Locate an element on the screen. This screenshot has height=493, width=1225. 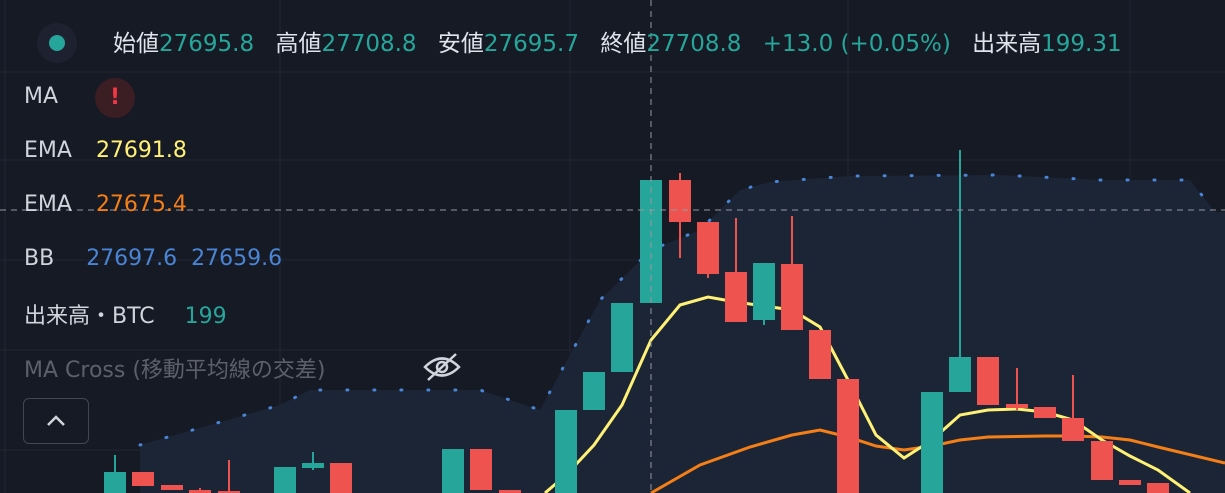
indicator-ema-slow: EMA 27675.4 is located at coordinates (105, 204).